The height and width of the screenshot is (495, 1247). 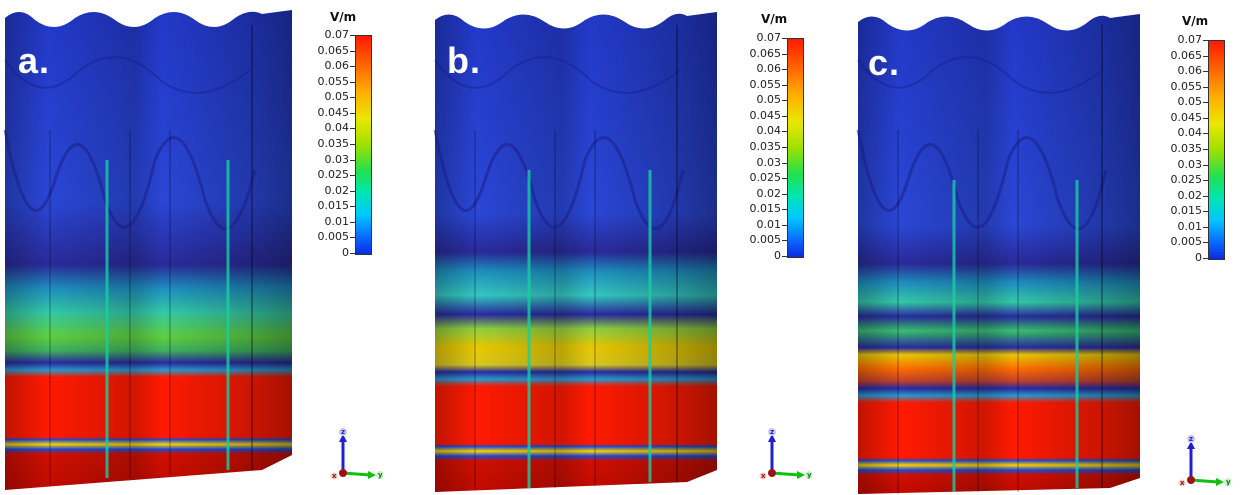 I want to click on panel-label: b., so click(x=464, y=60).